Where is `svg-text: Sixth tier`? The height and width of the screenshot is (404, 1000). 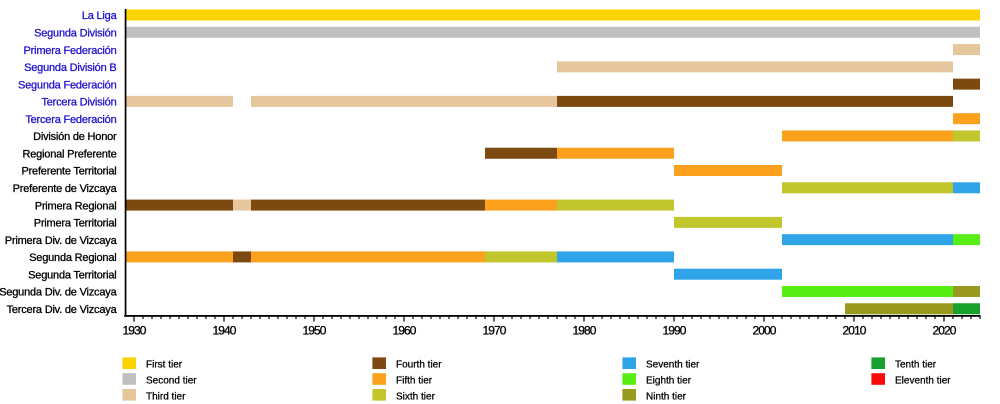
svg-text: Sixth tier is located at coordinates (416, 396).